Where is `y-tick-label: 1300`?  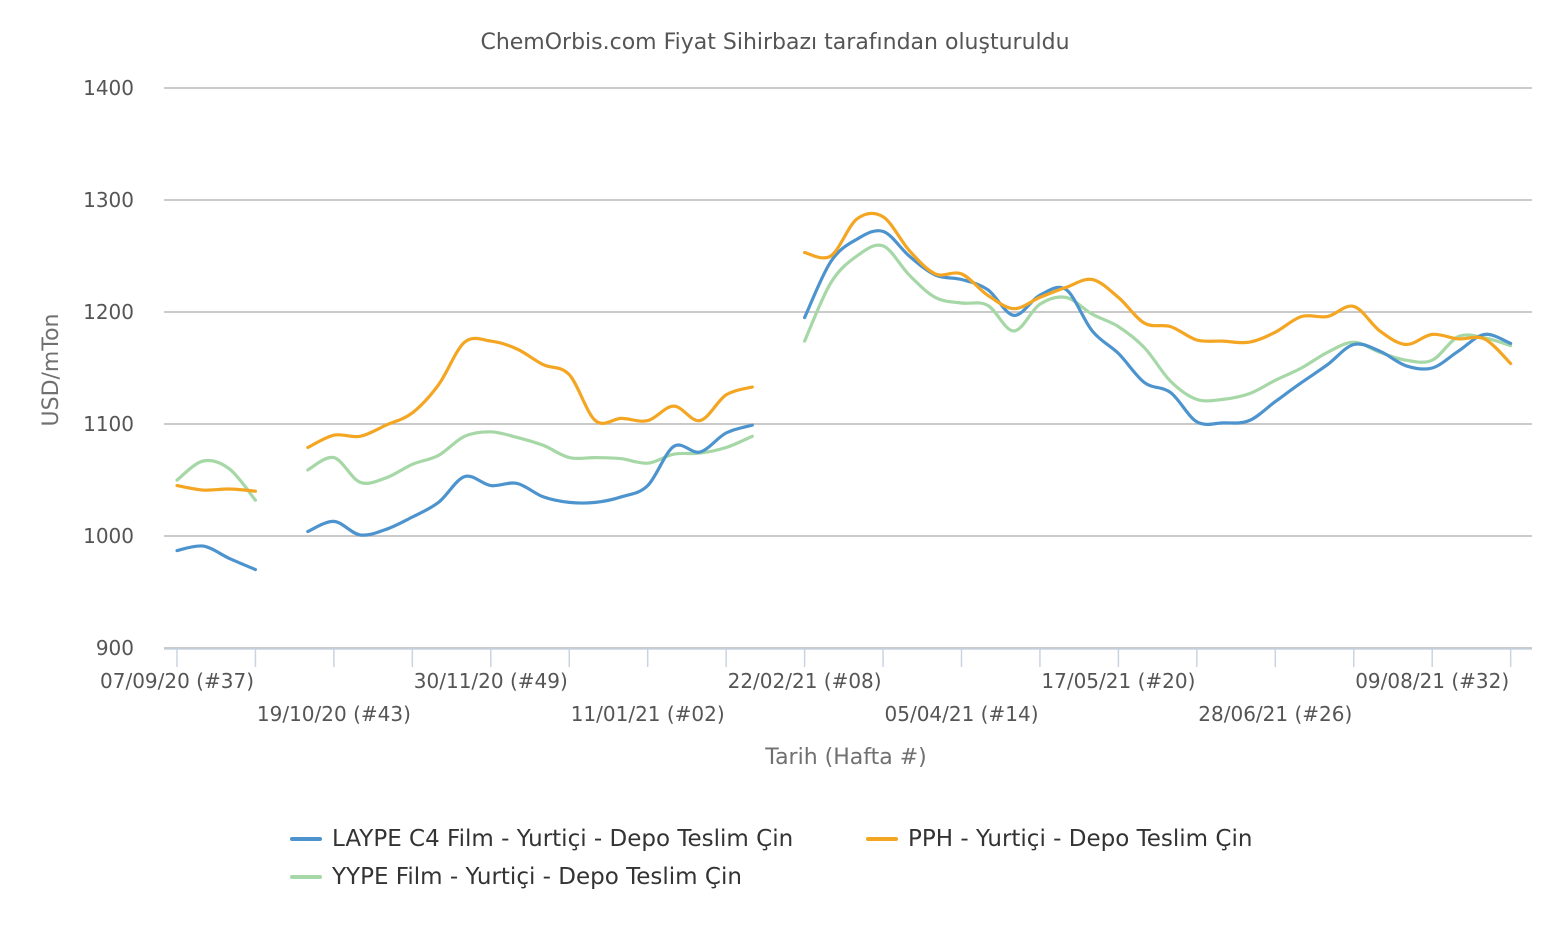 y-tick-label: 1300 is located at coordinates (108, 200).